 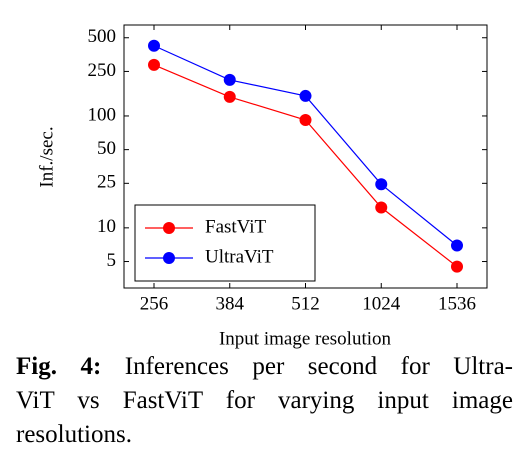 What do you see at coordinates (230, 303) in the screenshot?
I see `x-tick-label: 384` at bounding box center [230, 303].